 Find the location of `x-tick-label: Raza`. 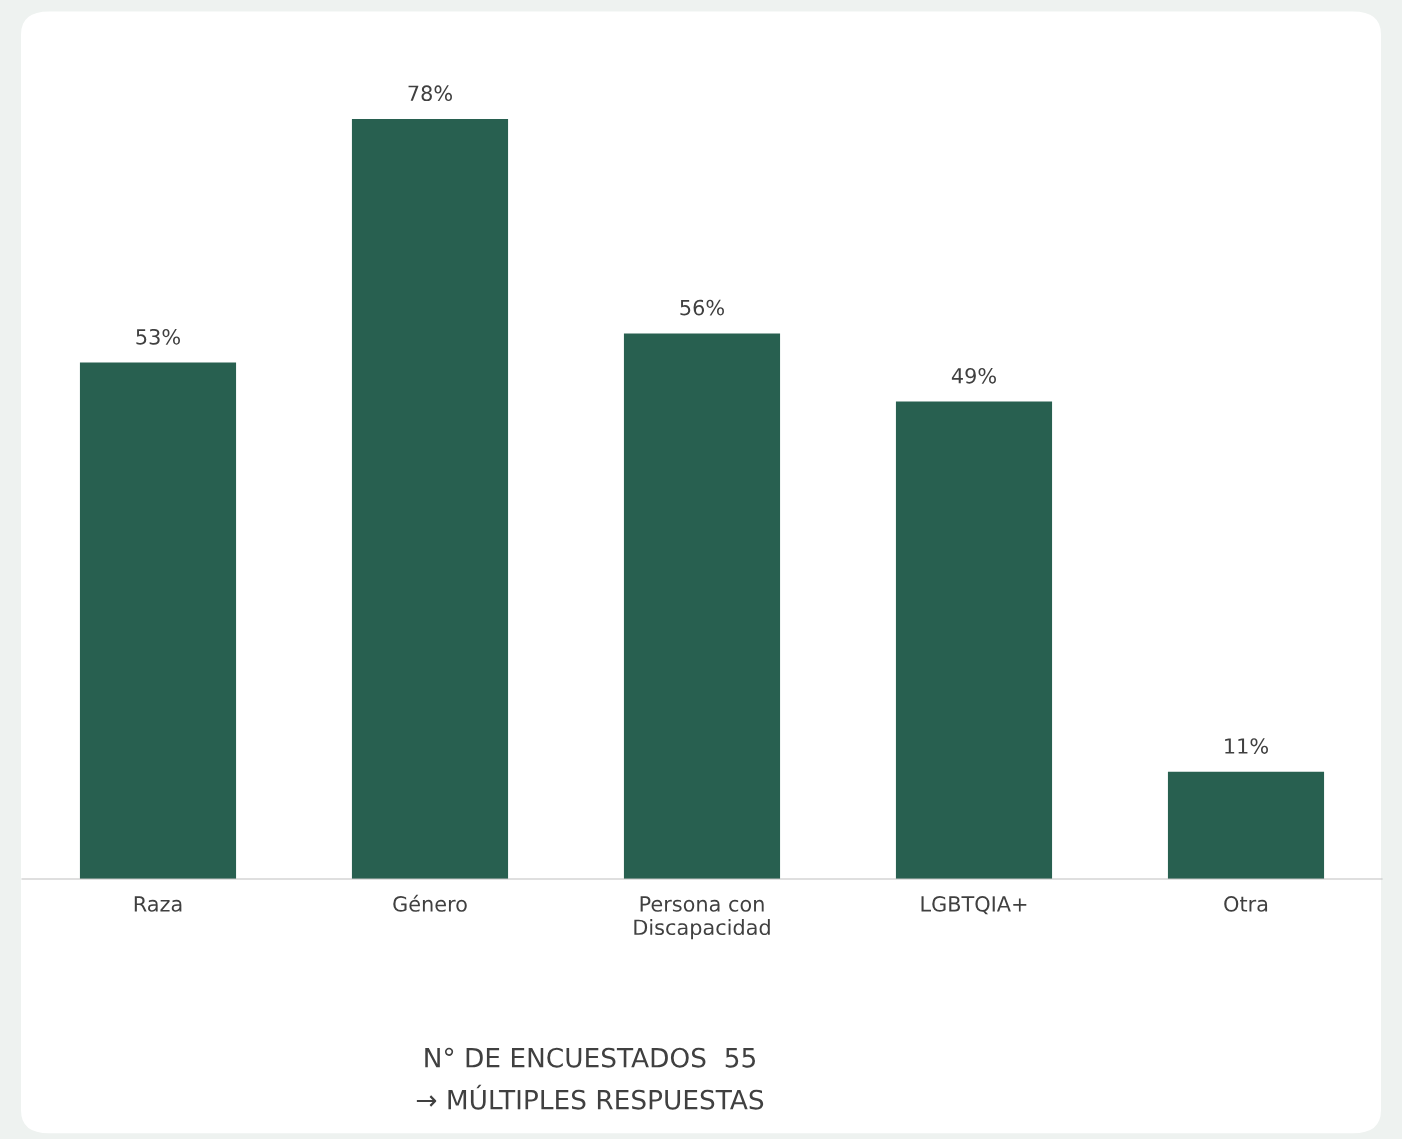

x-tick-label: Raza is located at coordinates (158, 904).